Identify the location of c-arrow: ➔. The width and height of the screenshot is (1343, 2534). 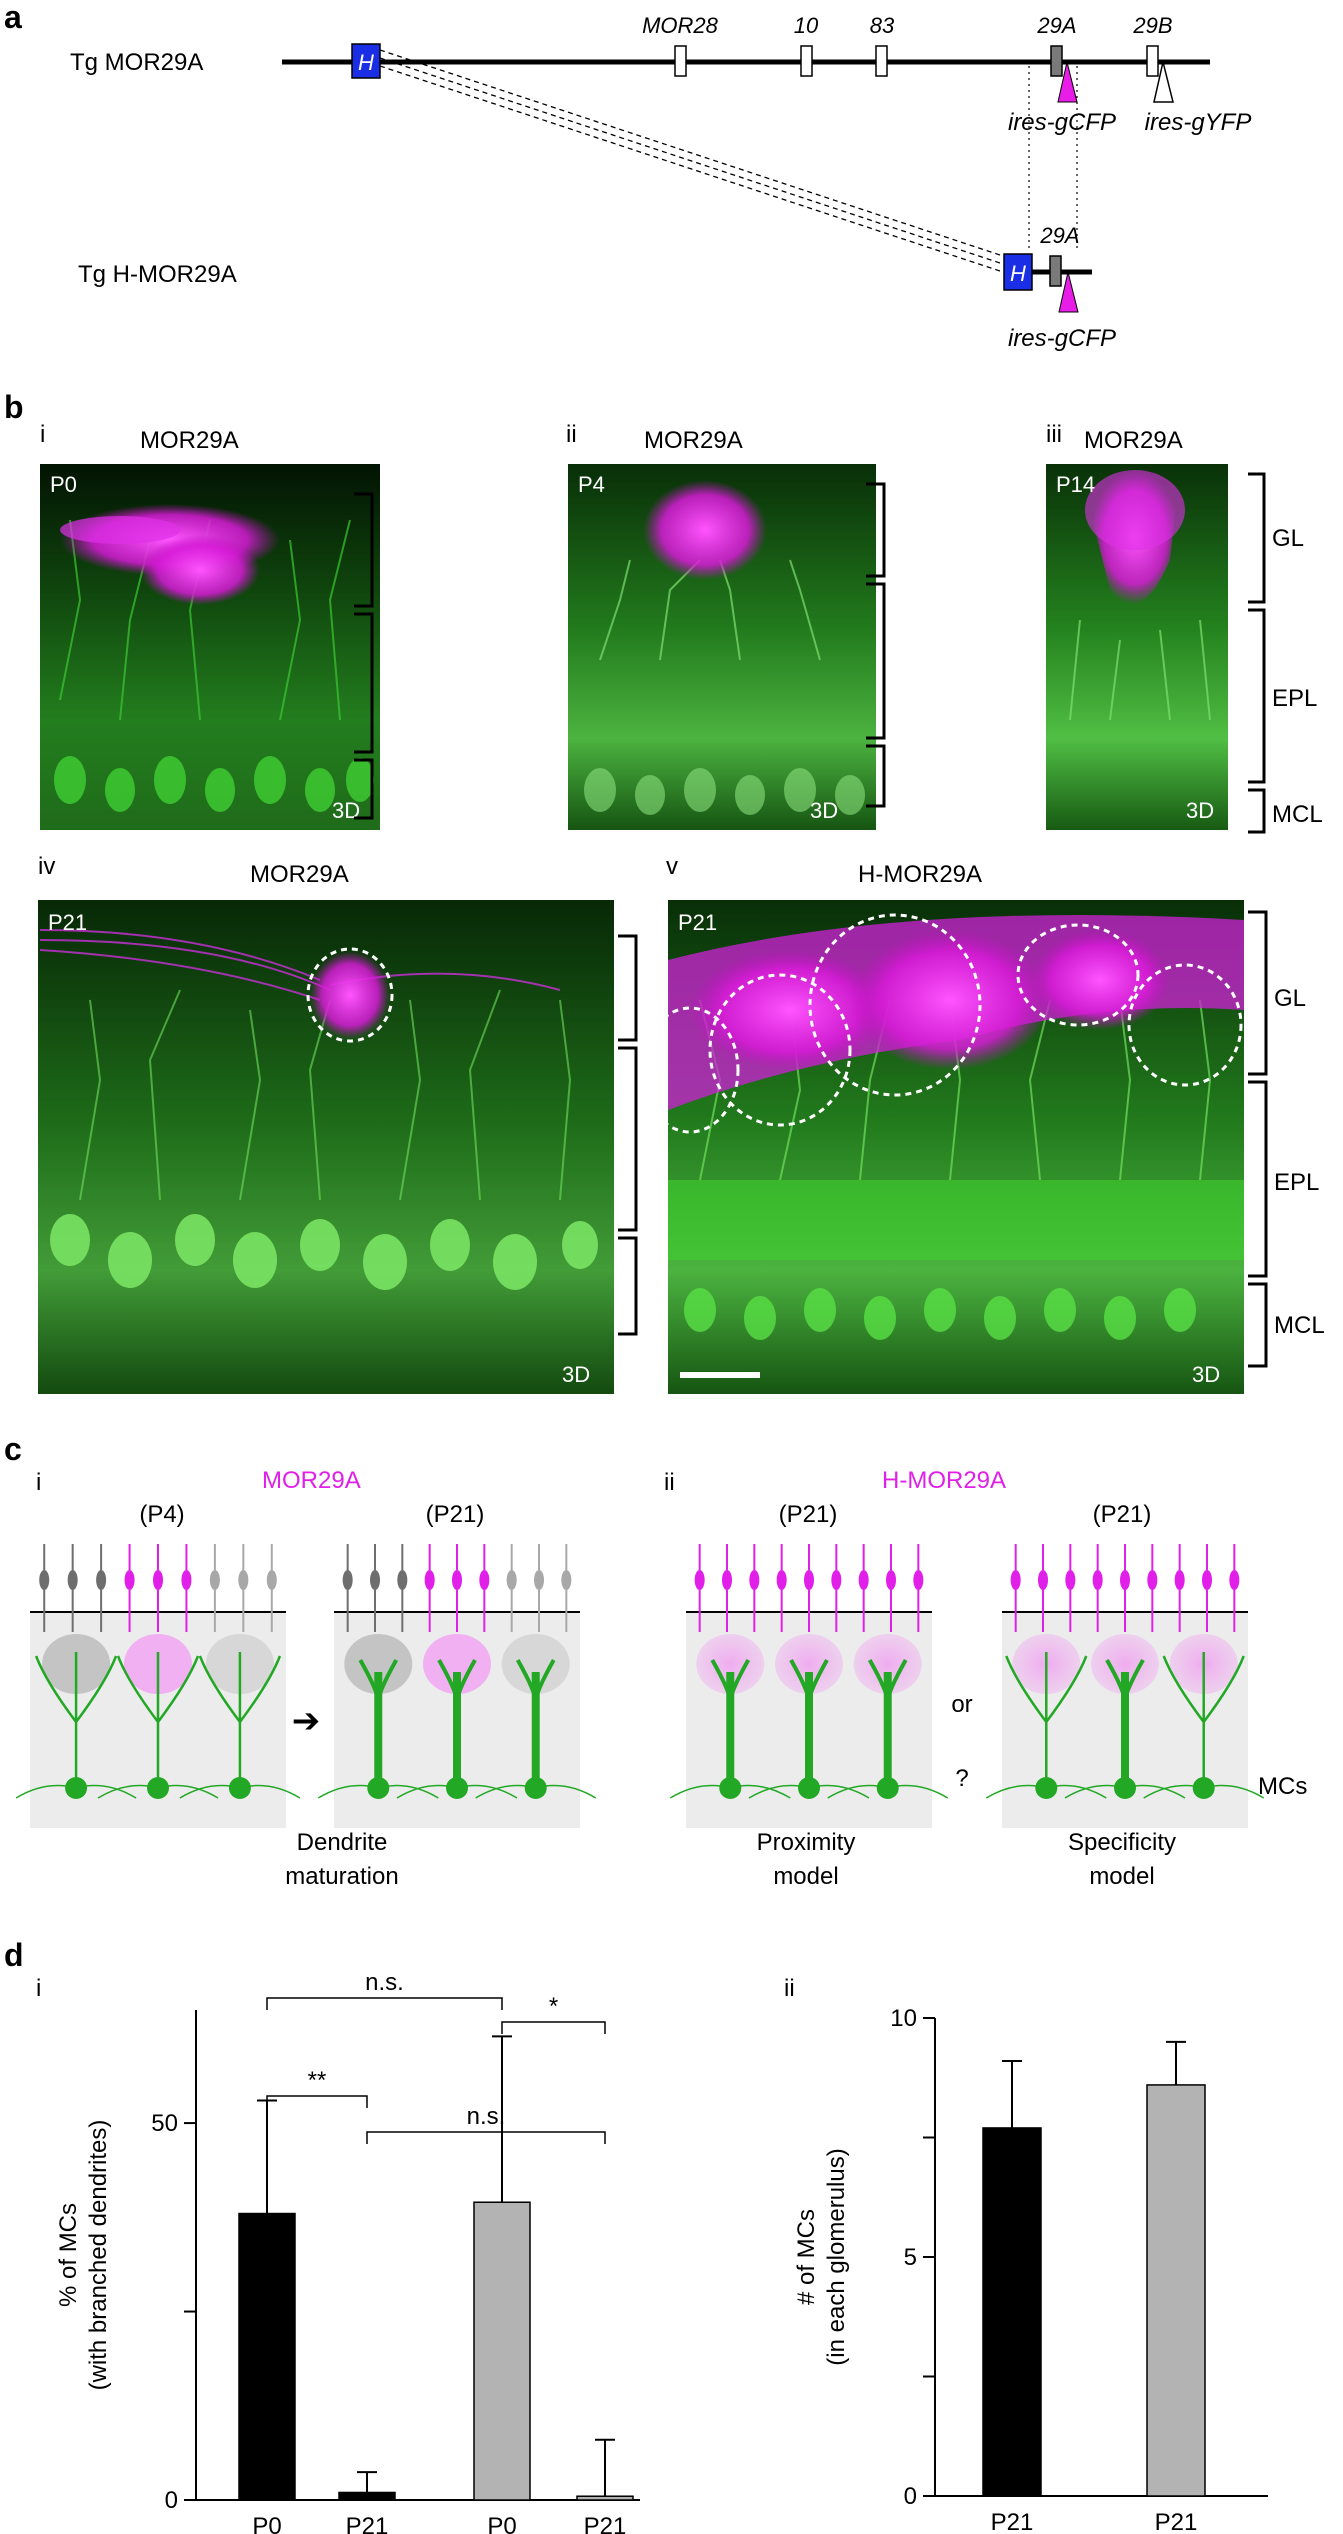
(306, 1721).